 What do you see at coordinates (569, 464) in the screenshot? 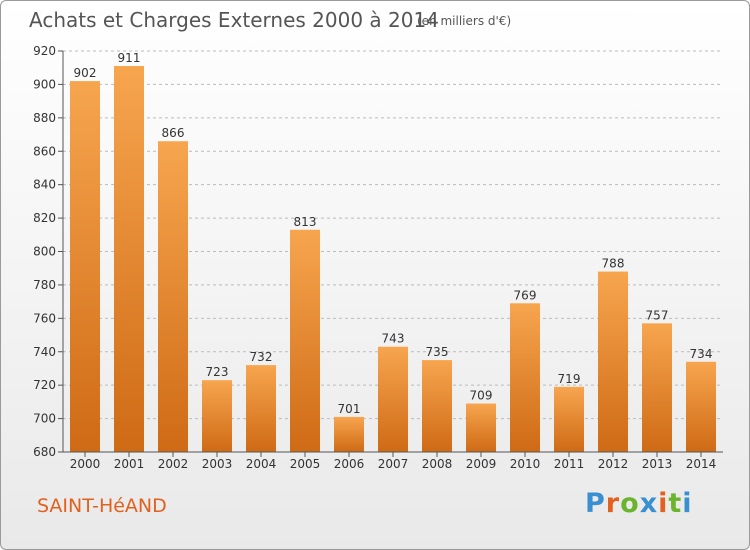
I see `x-tick-label: 2011` at bounding box center [569, 464].